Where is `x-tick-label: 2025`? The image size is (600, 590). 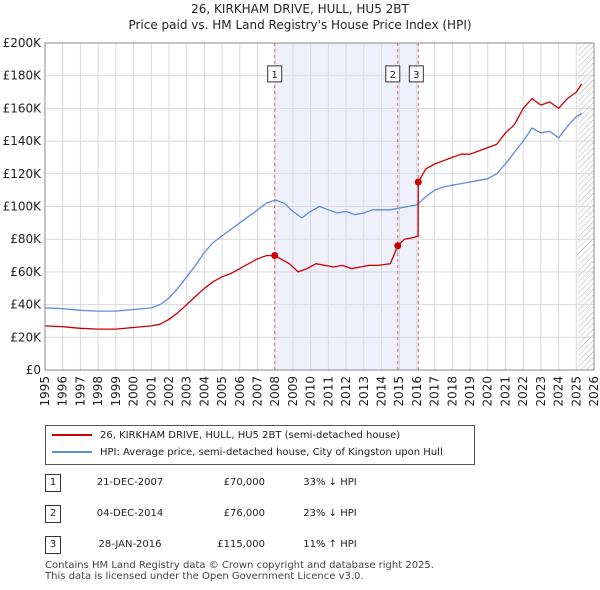
x-tick-label: 2025 is located at coordinates (576, 391).